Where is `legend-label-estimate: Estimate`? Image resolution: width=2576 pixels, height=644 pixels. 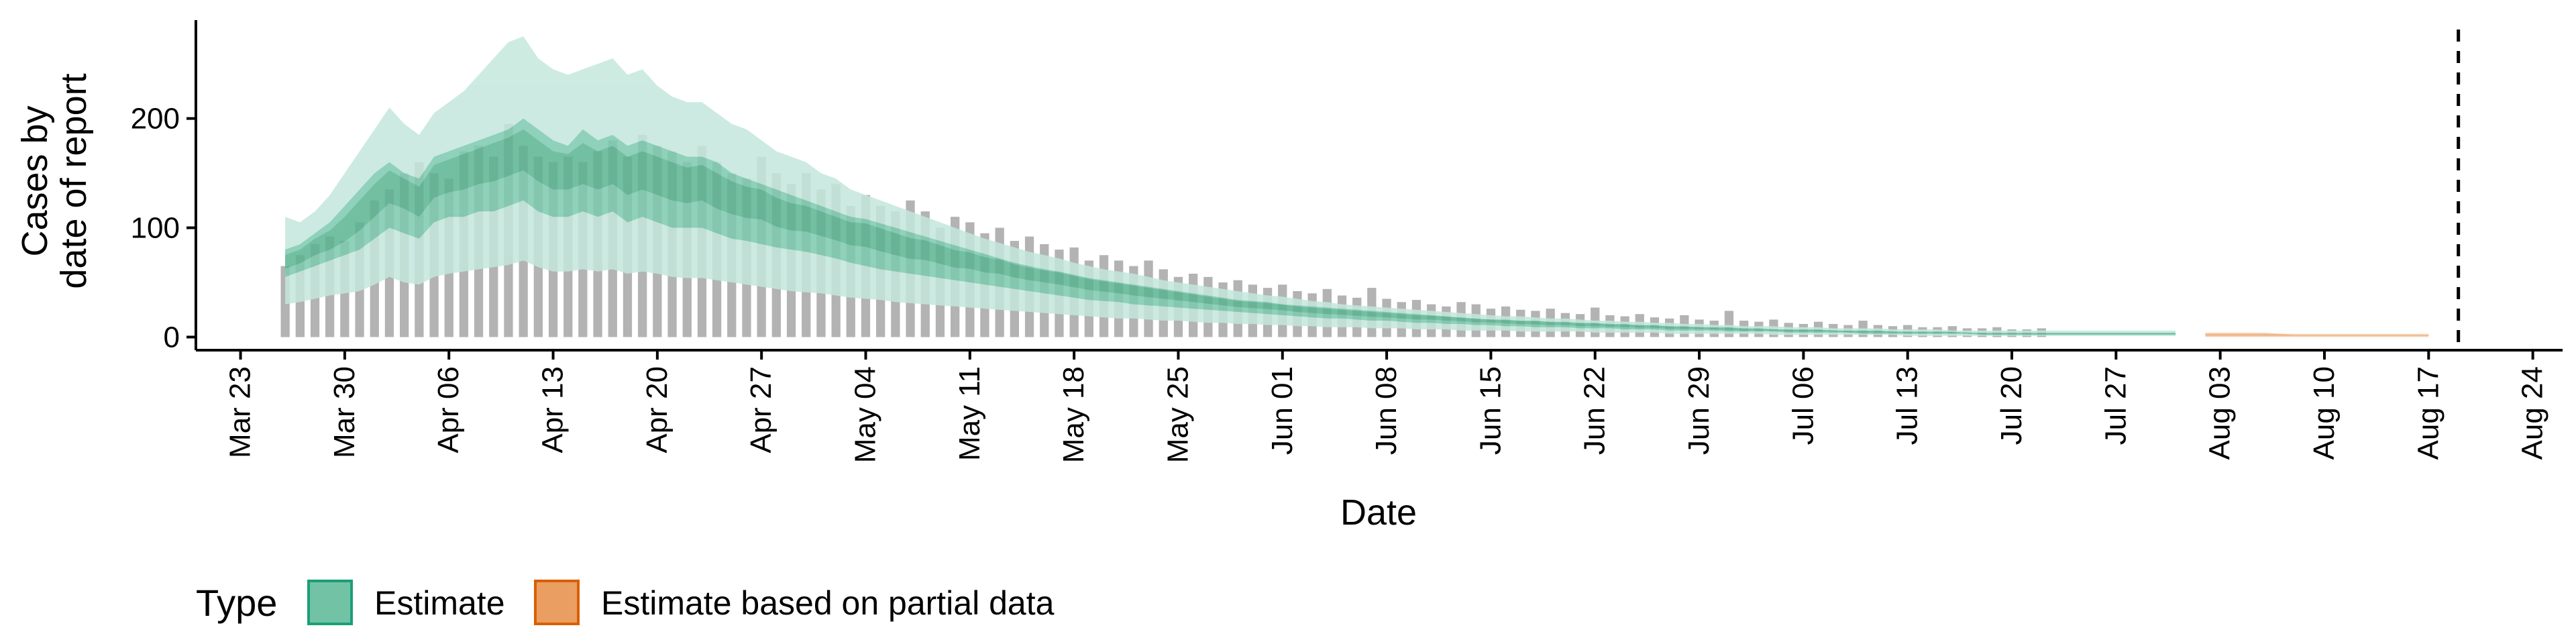 legend-label-estimate: Estimate is located at coordinates (439, 603).